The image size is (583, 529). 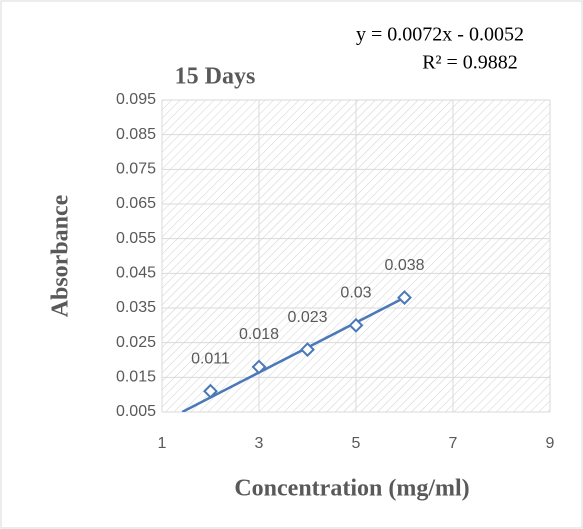 What do you see at coordinates (136, 377) in the screenshot?
I see `y-tick-label: 0.015` at bounding box center [136, 377].